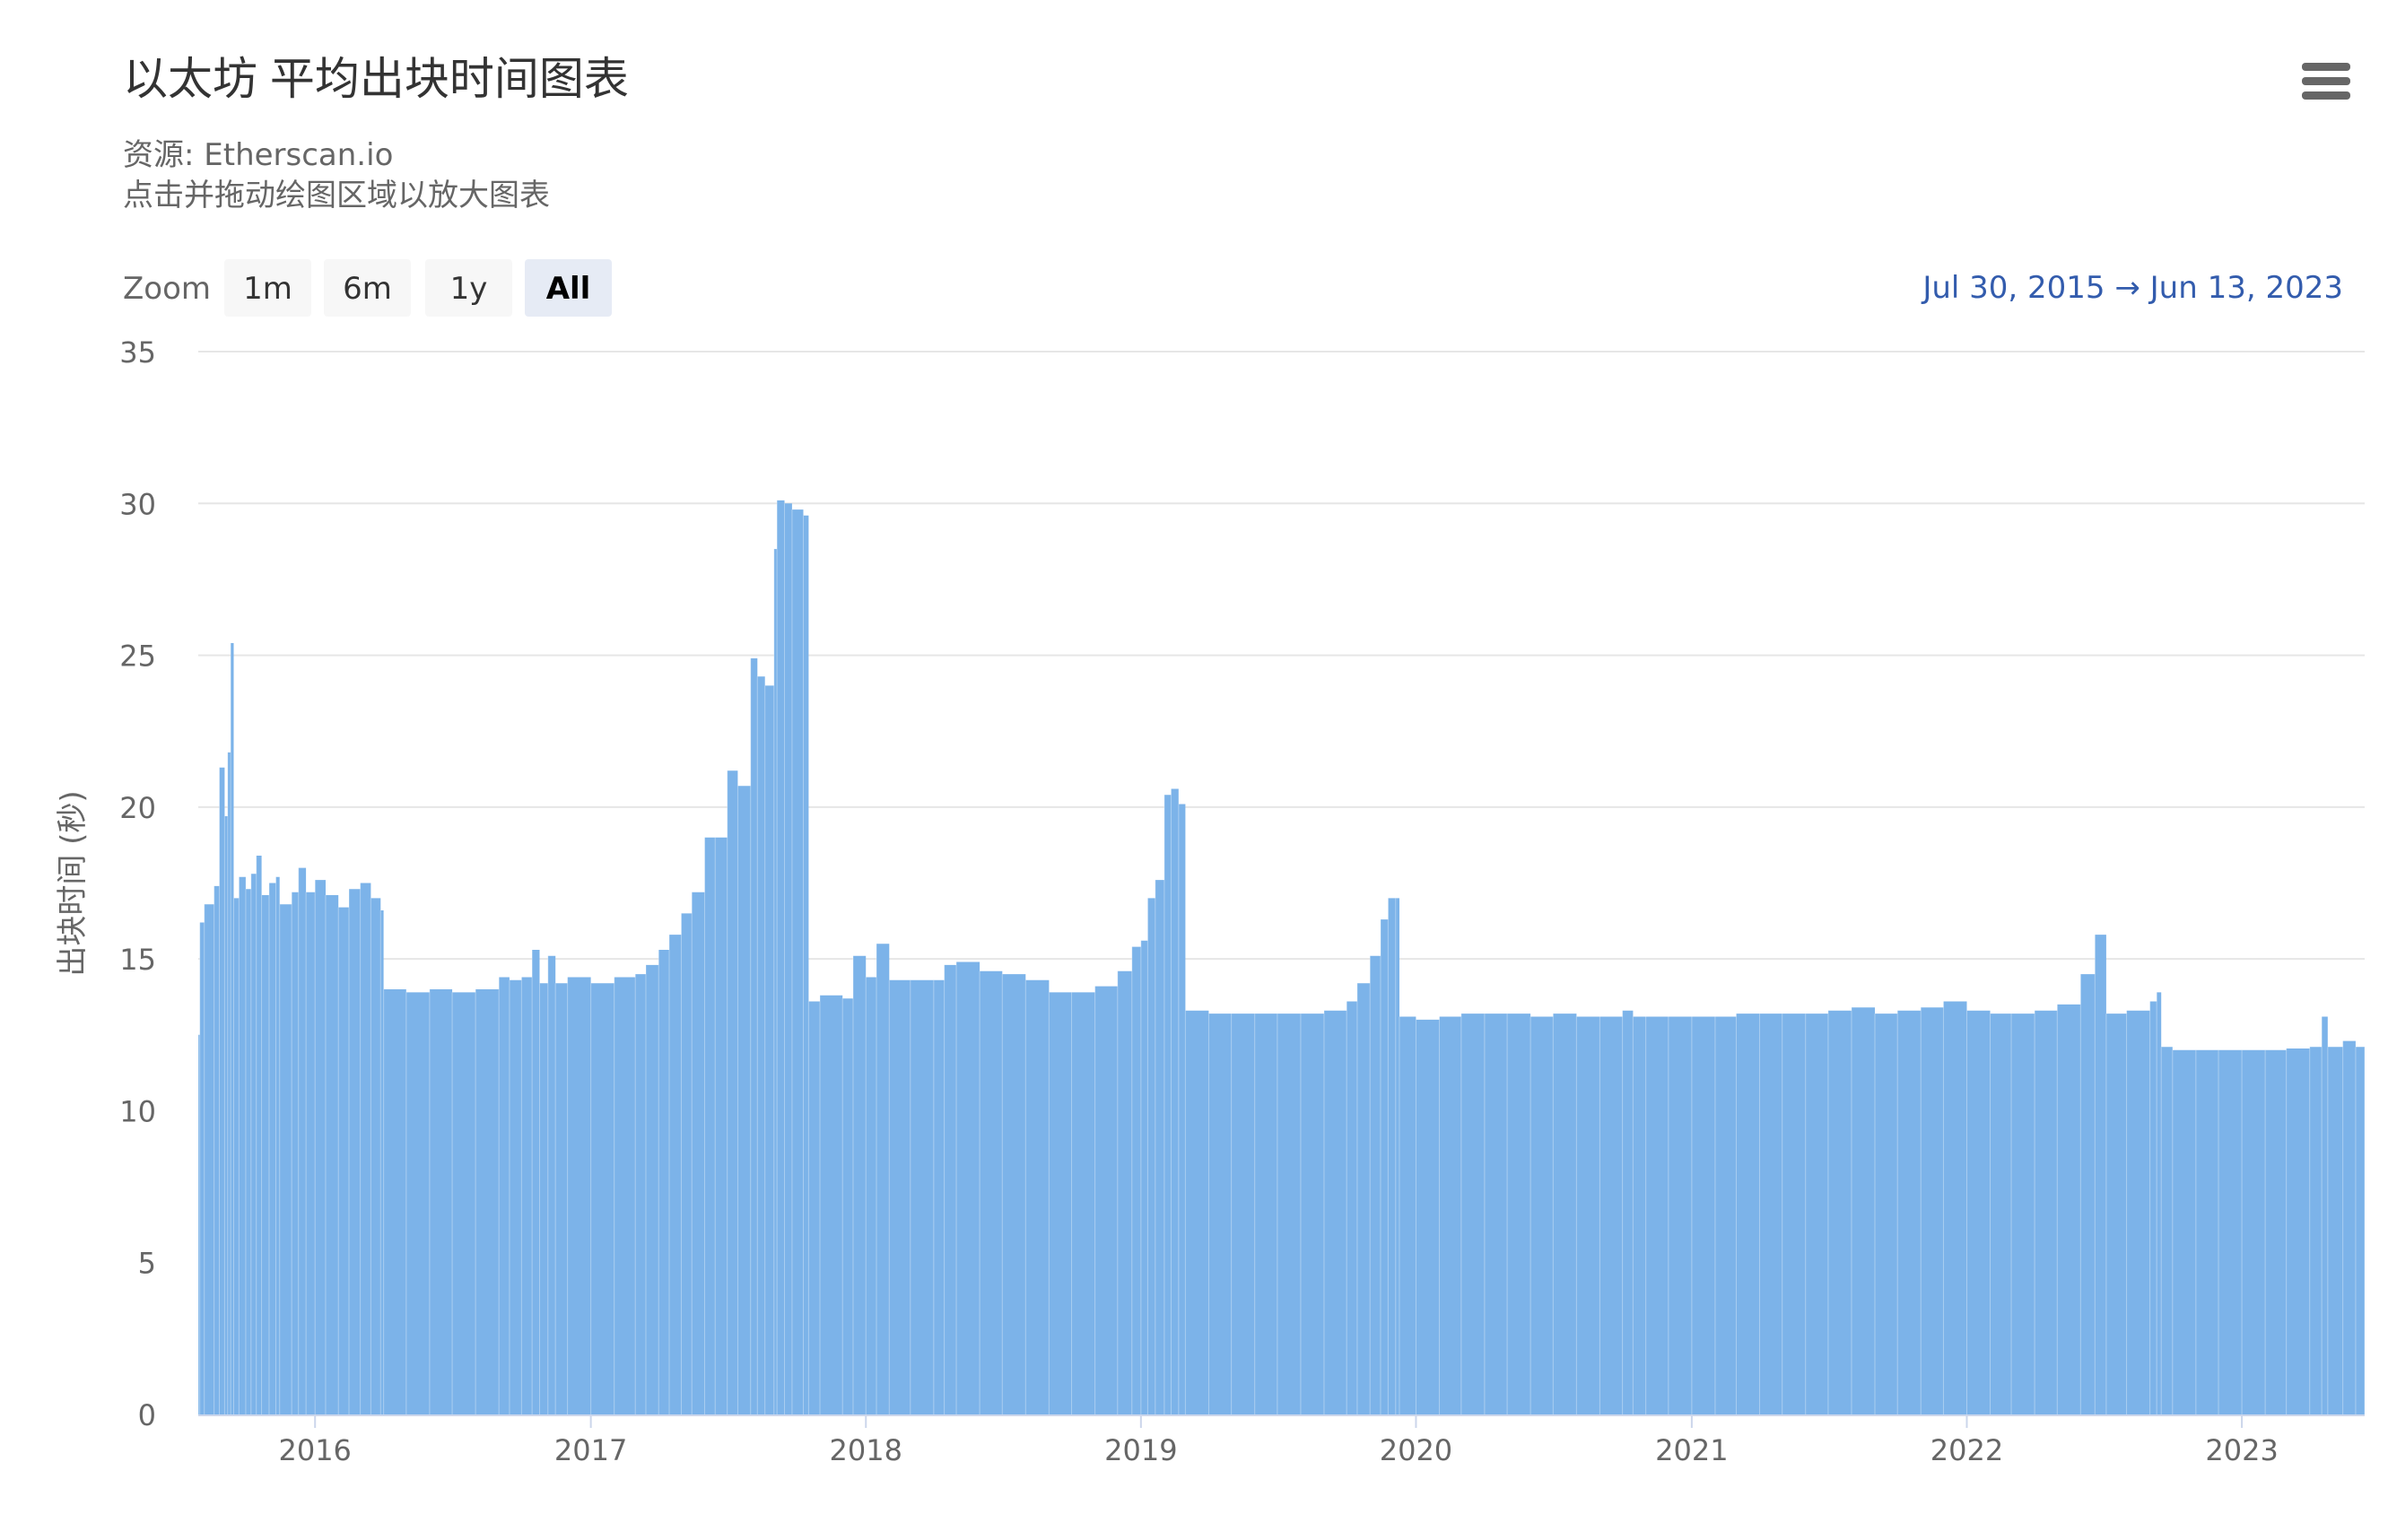 The height and width of the screenshot is (1540, 2388). I want to click on zoom-button-All: All, so click(568, 288).